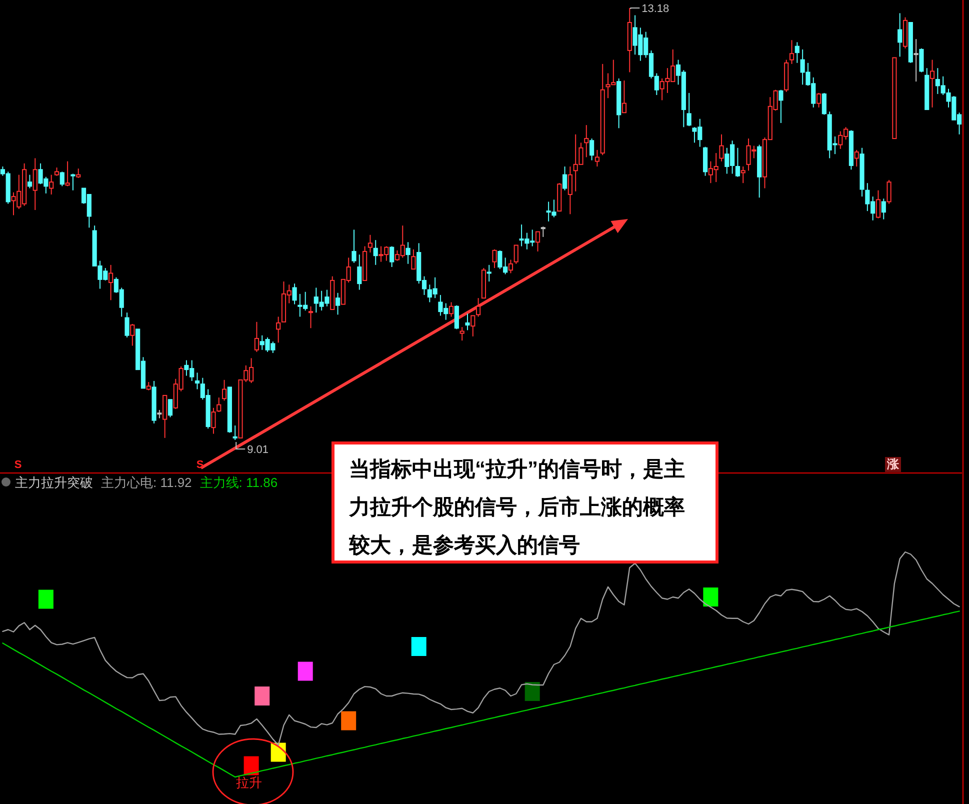  I want to click on annotation: 拉升, so click(249, 782).